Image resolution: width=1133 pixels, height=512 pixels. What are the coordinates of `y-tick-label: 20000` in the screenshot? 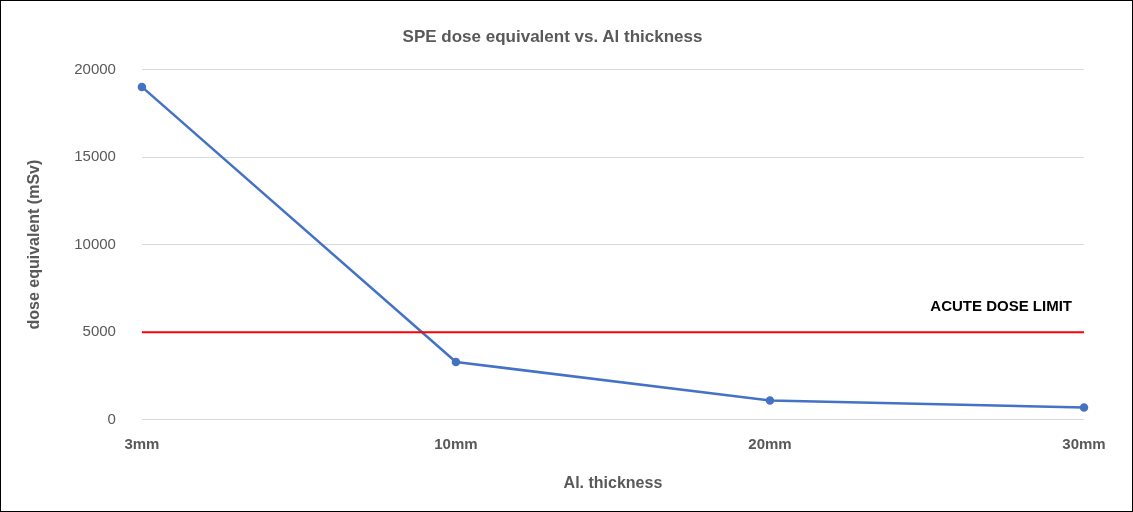 It's located at (95, 68).